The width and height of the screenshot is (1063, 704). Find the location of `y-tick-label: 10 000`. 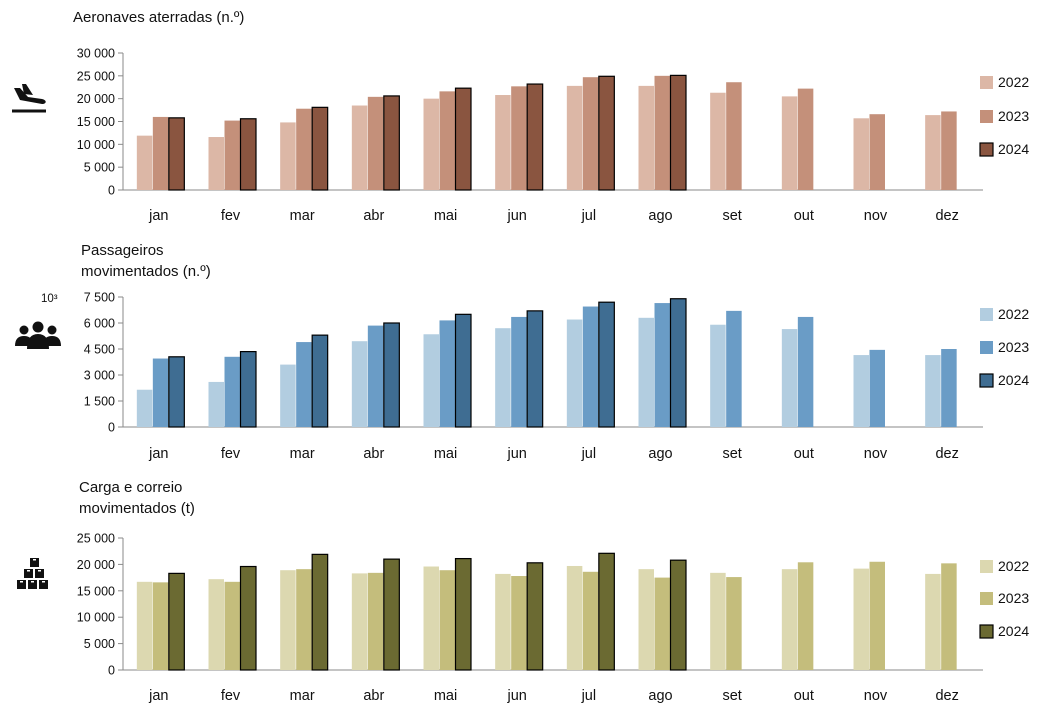

y-tick-label: 10 000 is located at coordinates (96, 618).